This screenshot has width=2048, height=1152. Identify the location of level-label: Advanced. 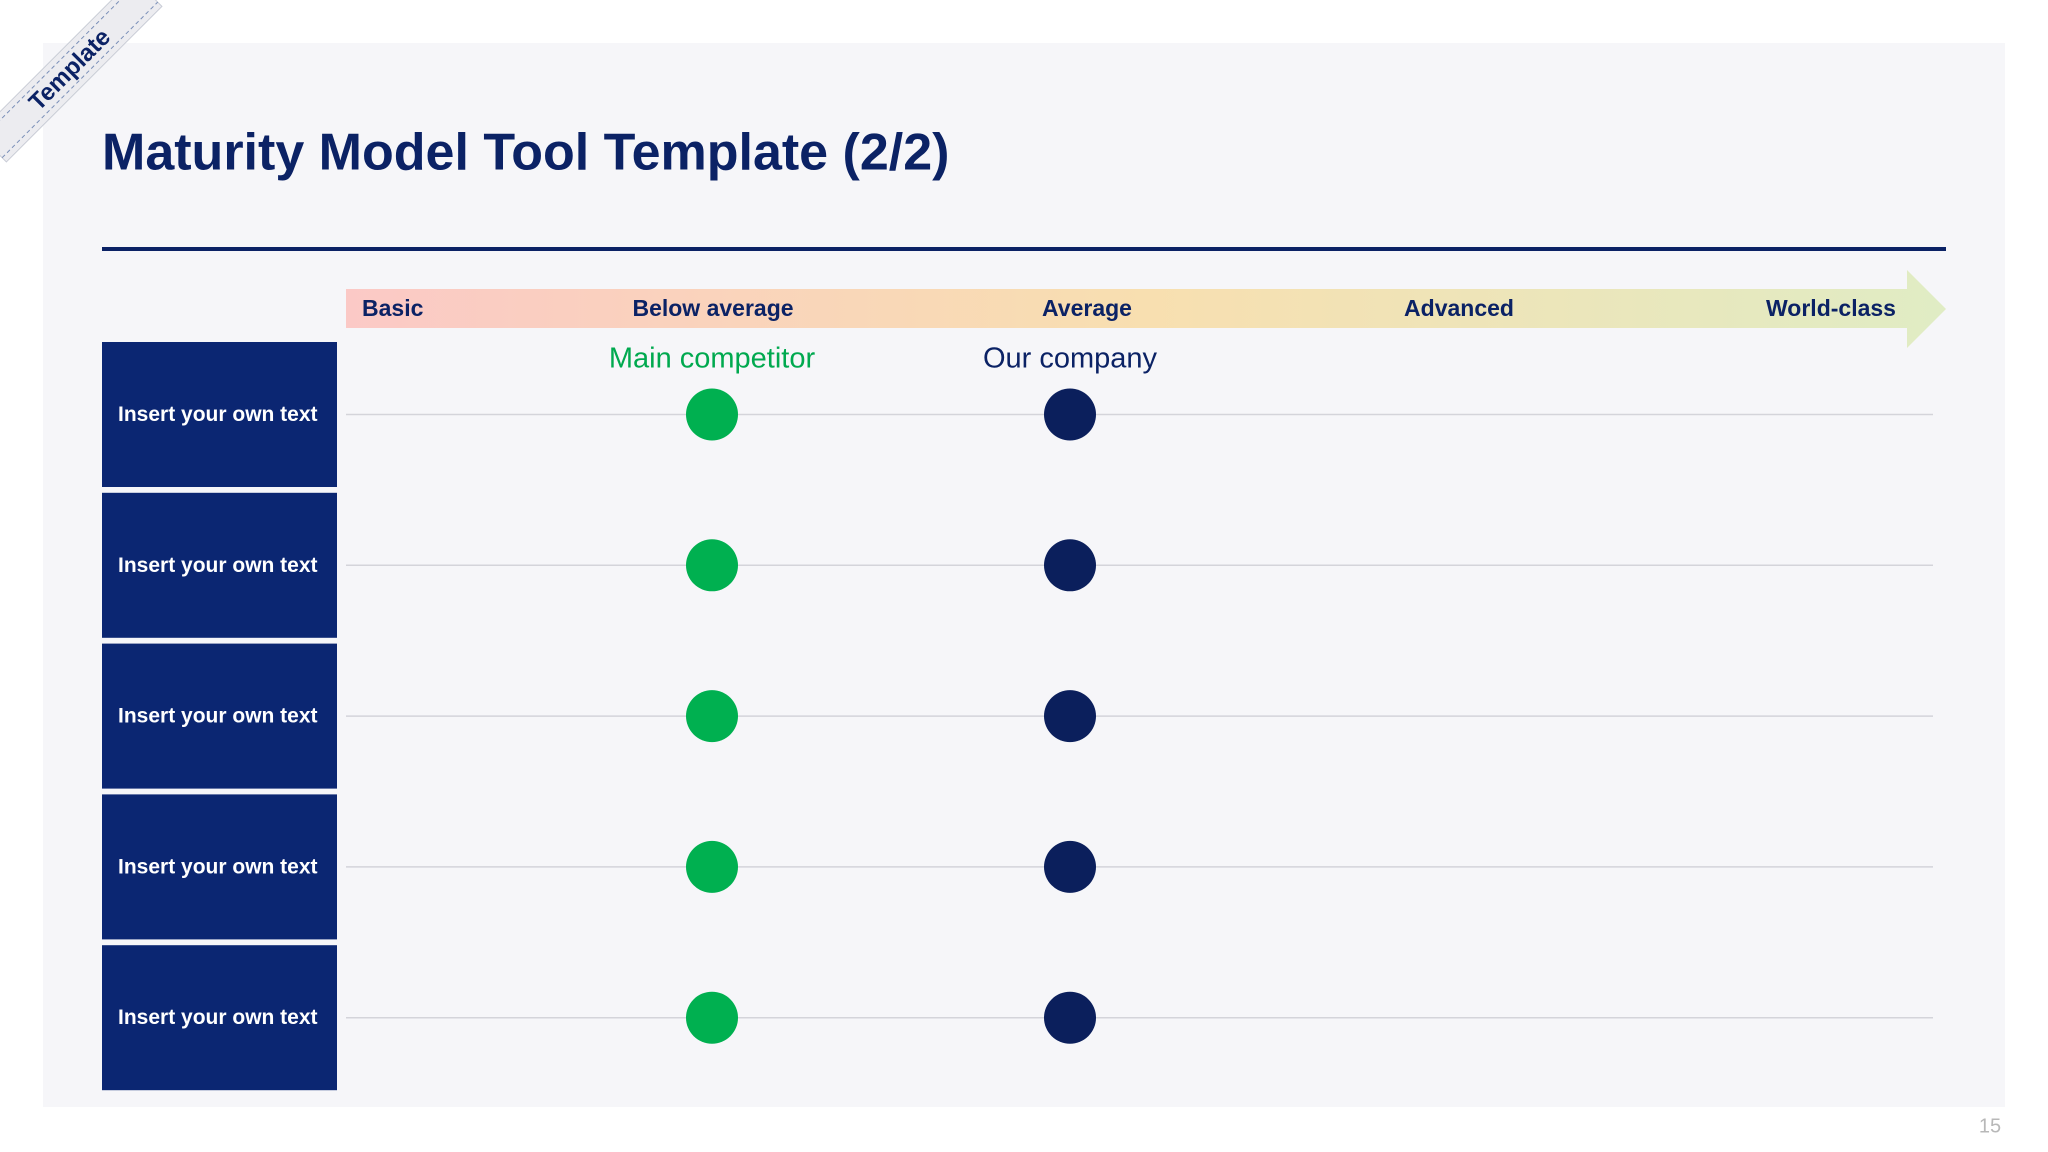
(1459, 308).